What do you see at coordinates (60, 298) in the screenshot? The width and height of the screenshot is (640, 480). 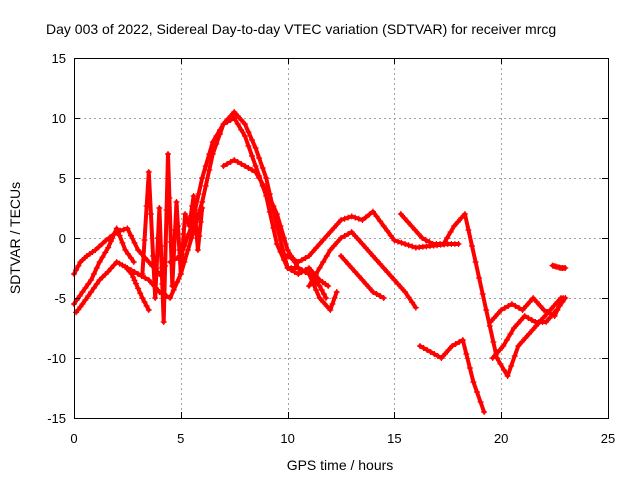 I see `y-tick-label: -5` at bounding box center [60, 298].